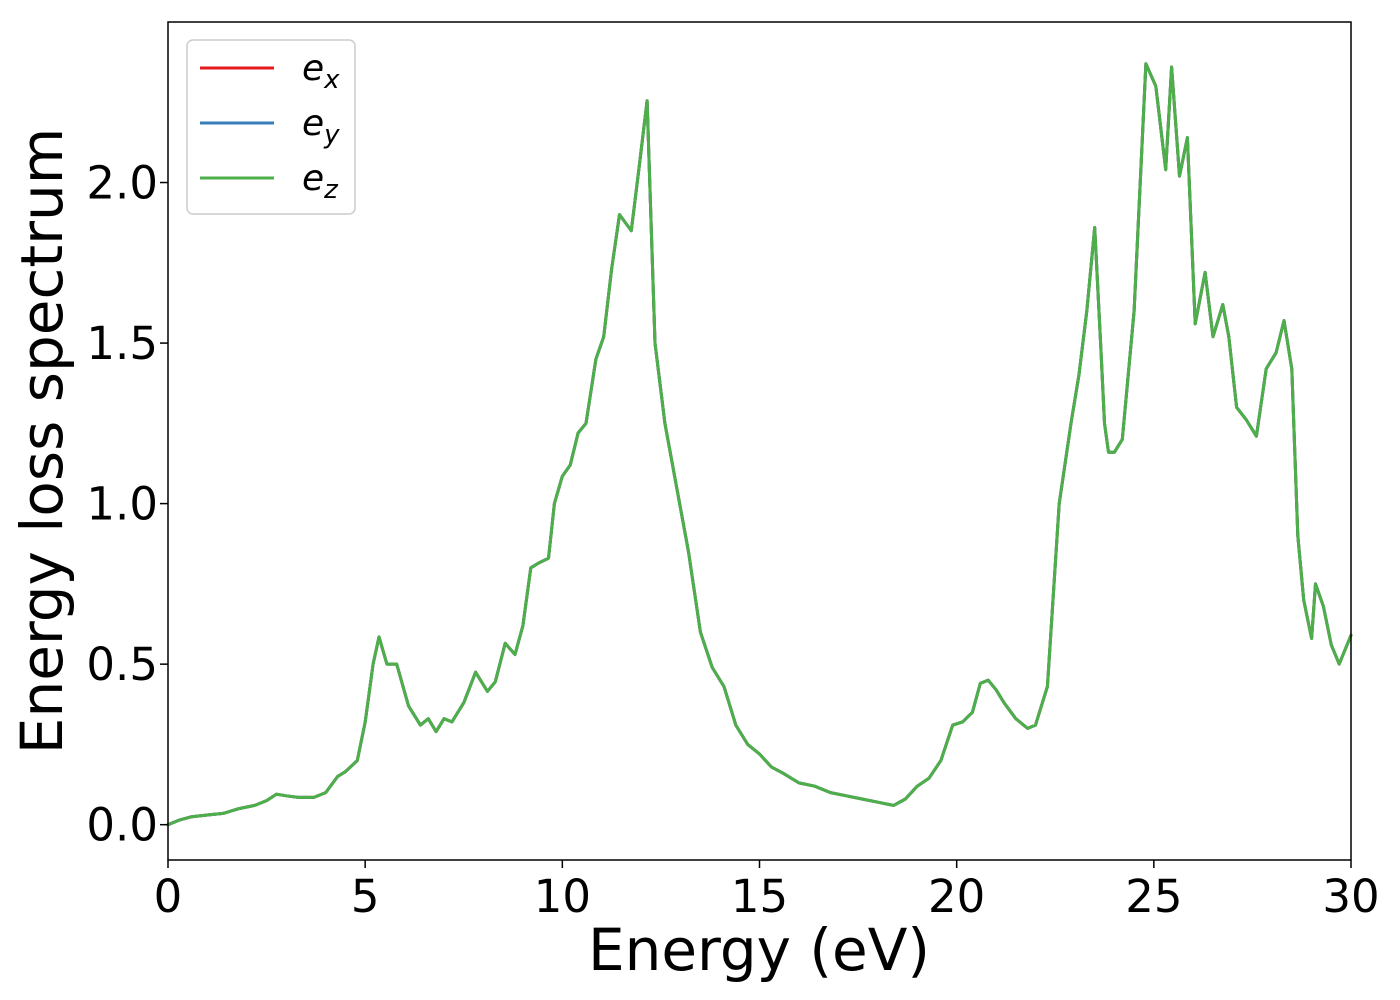 The height and width of the screenshot is (1000, 1400). I want to click on x-tick-label: 0, so click(168, 896).